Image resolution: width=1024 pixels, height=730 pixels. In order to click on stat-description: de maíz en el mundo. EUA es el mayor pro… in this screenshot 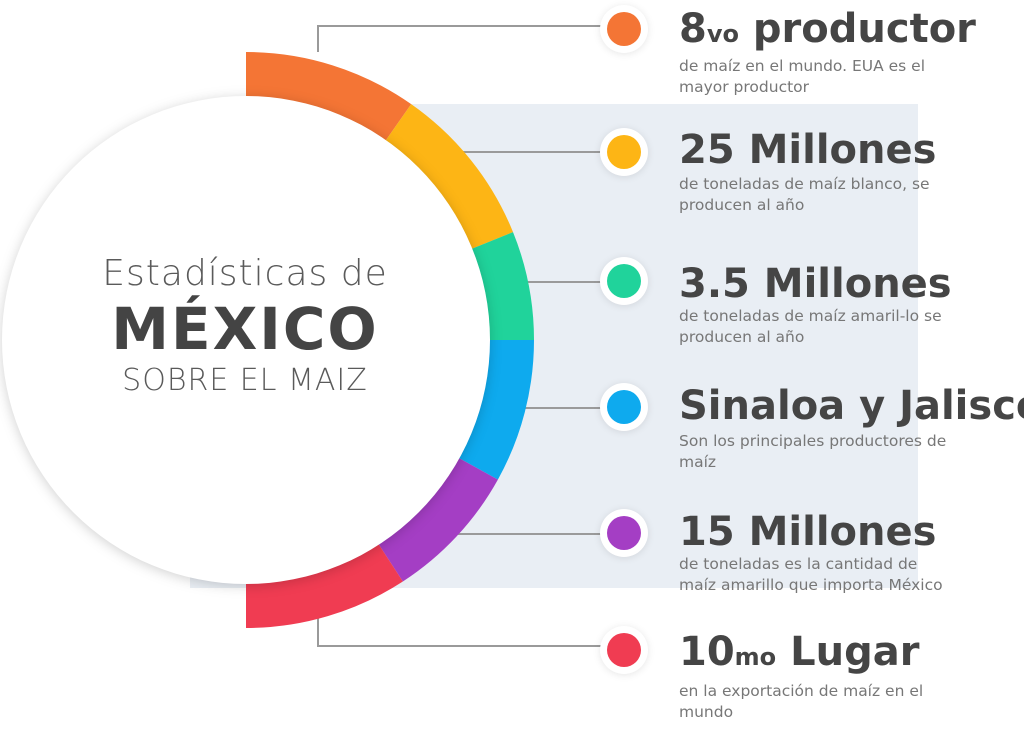, I will do `click(802, 76)`.